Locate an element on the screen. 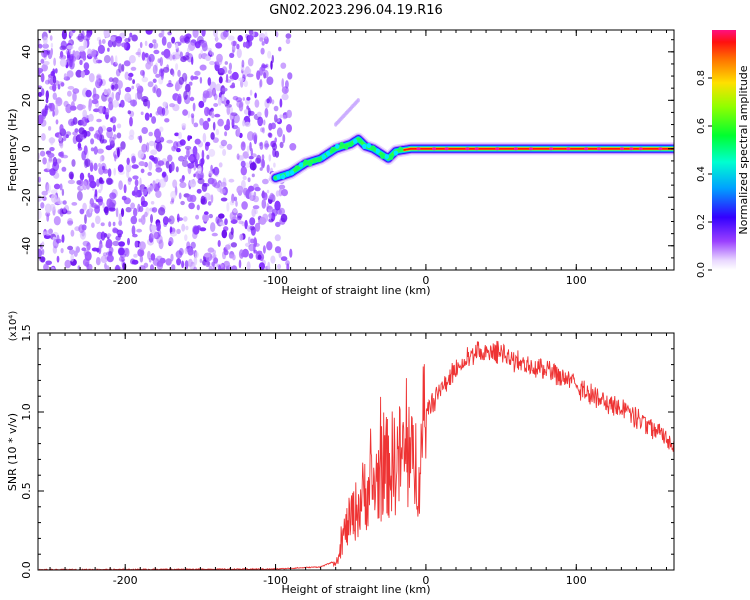  snr-y-multiplier: (x10⁴) is located at coordinates (13, 326).